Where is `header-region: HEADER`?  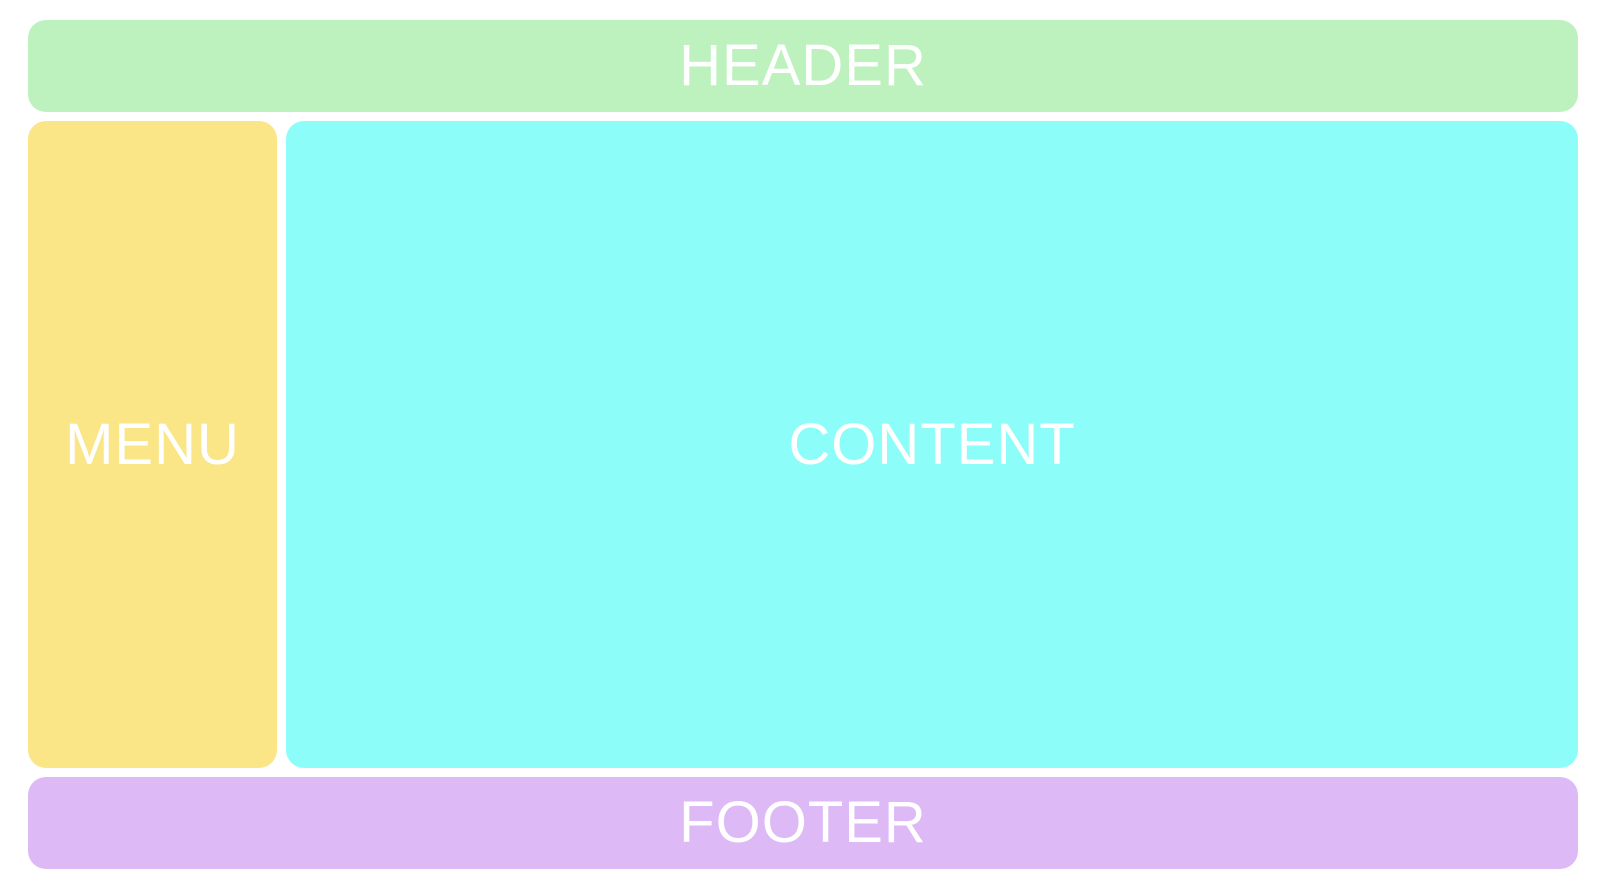
header-region: HEADER is located at coordinates (803, 66).